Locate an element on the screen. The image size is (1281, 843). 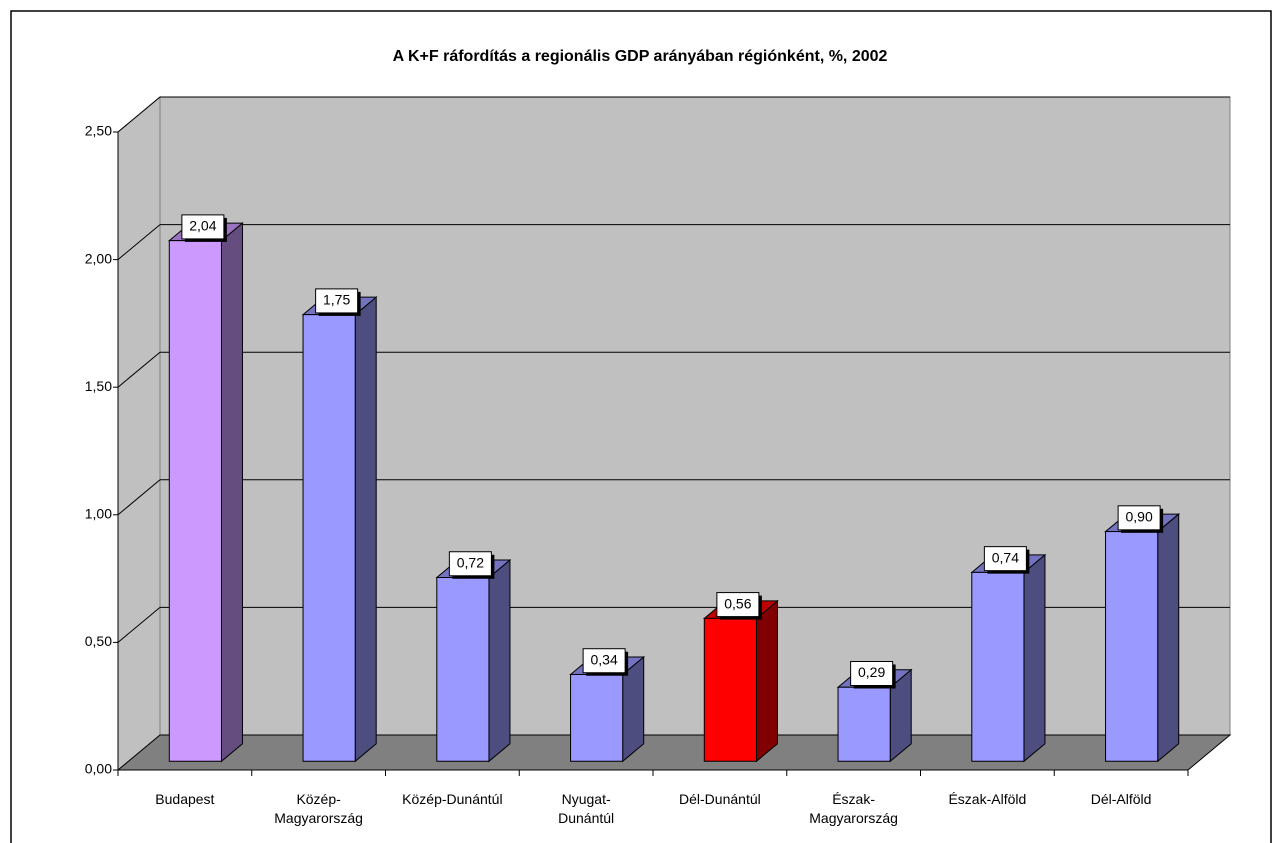
x-tick-label: Közép-Magyarország is located at coordinates (318, 808).